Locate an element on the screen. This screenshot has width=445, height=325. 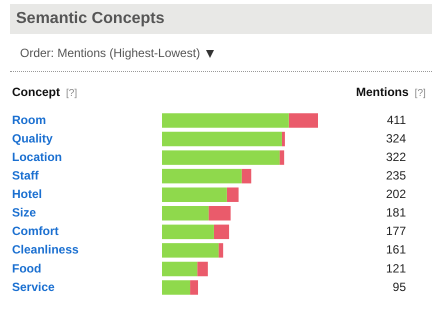
text: 202 is located at coordinates (396, 194).